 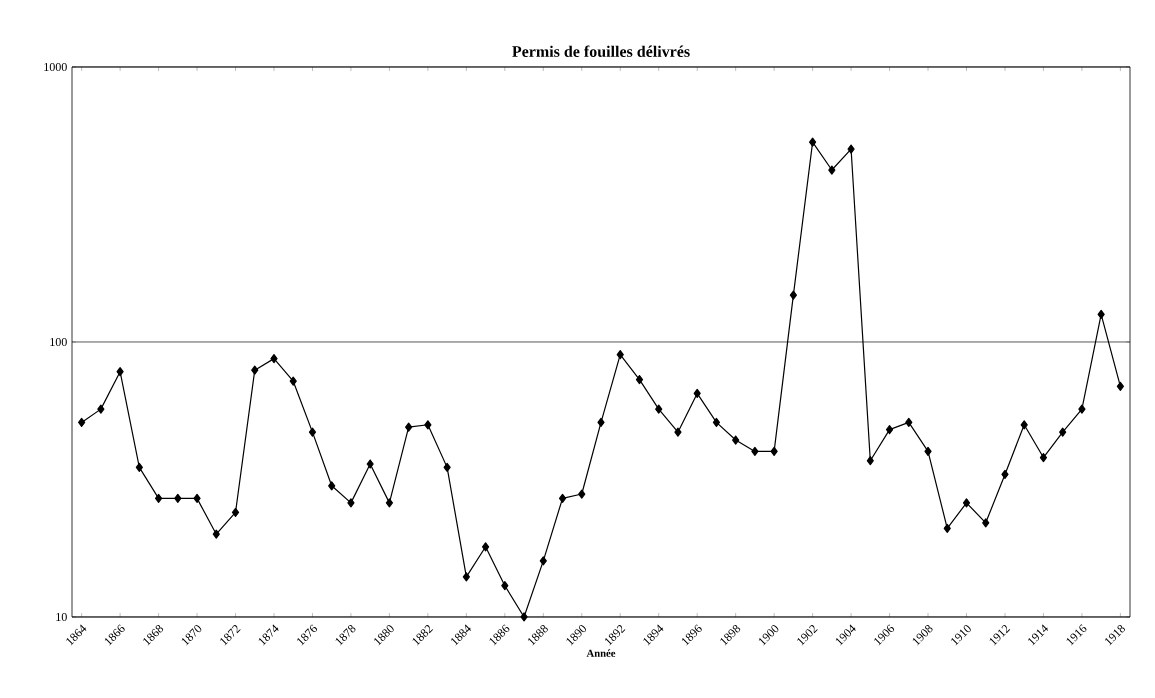 What do you see at coordinates (961, 635) in the screenshot?
I see `x-tick-label: 1910` at bounding box center [961, 635].